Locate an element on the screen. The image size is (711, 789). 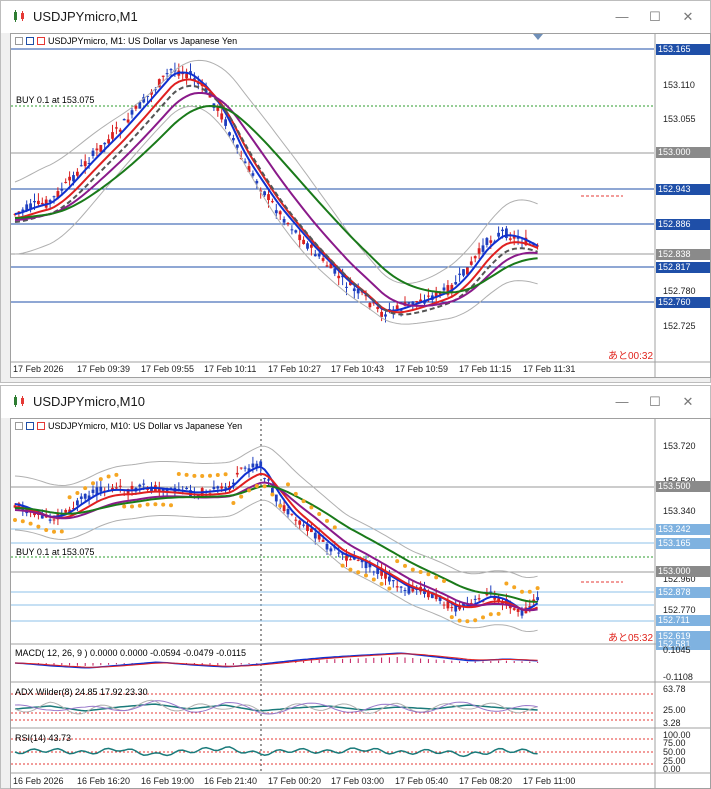
time-axis-label: 17 Feb 10:59 is located at coordinates (422, 369).